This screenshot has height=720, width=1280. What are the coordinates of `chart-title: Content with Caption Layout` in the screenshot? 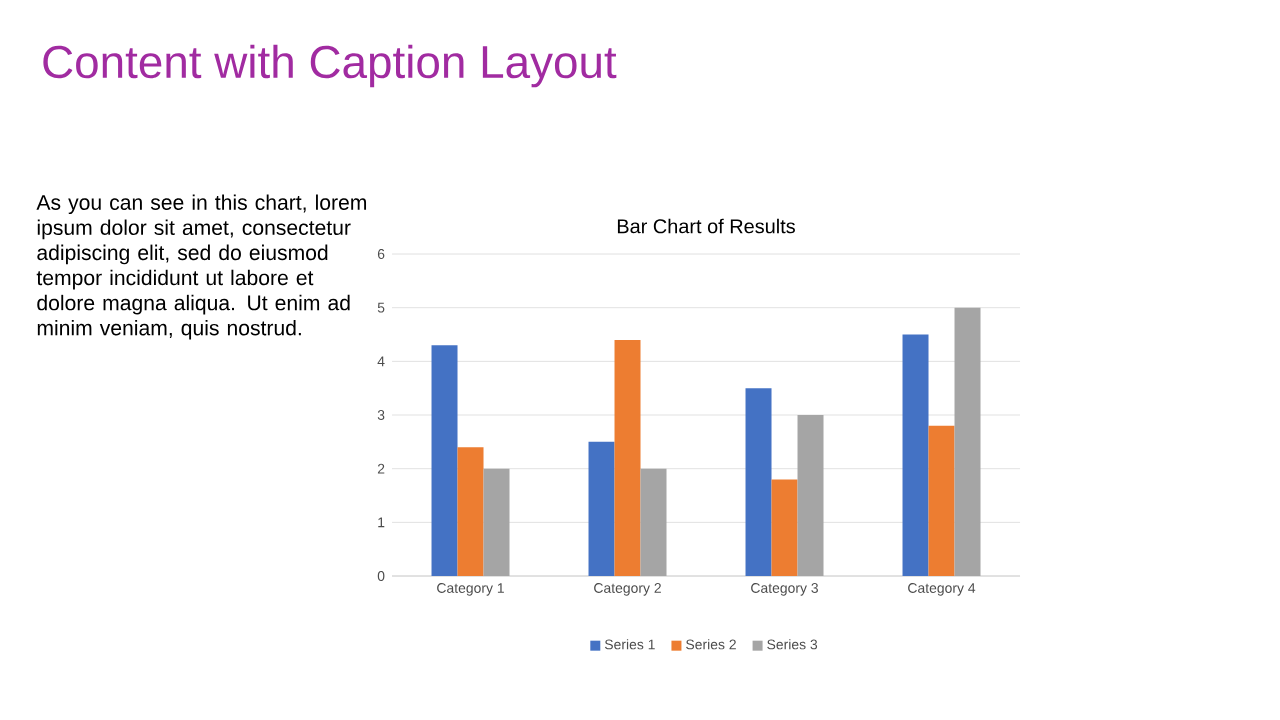 It's located at (330, 66).